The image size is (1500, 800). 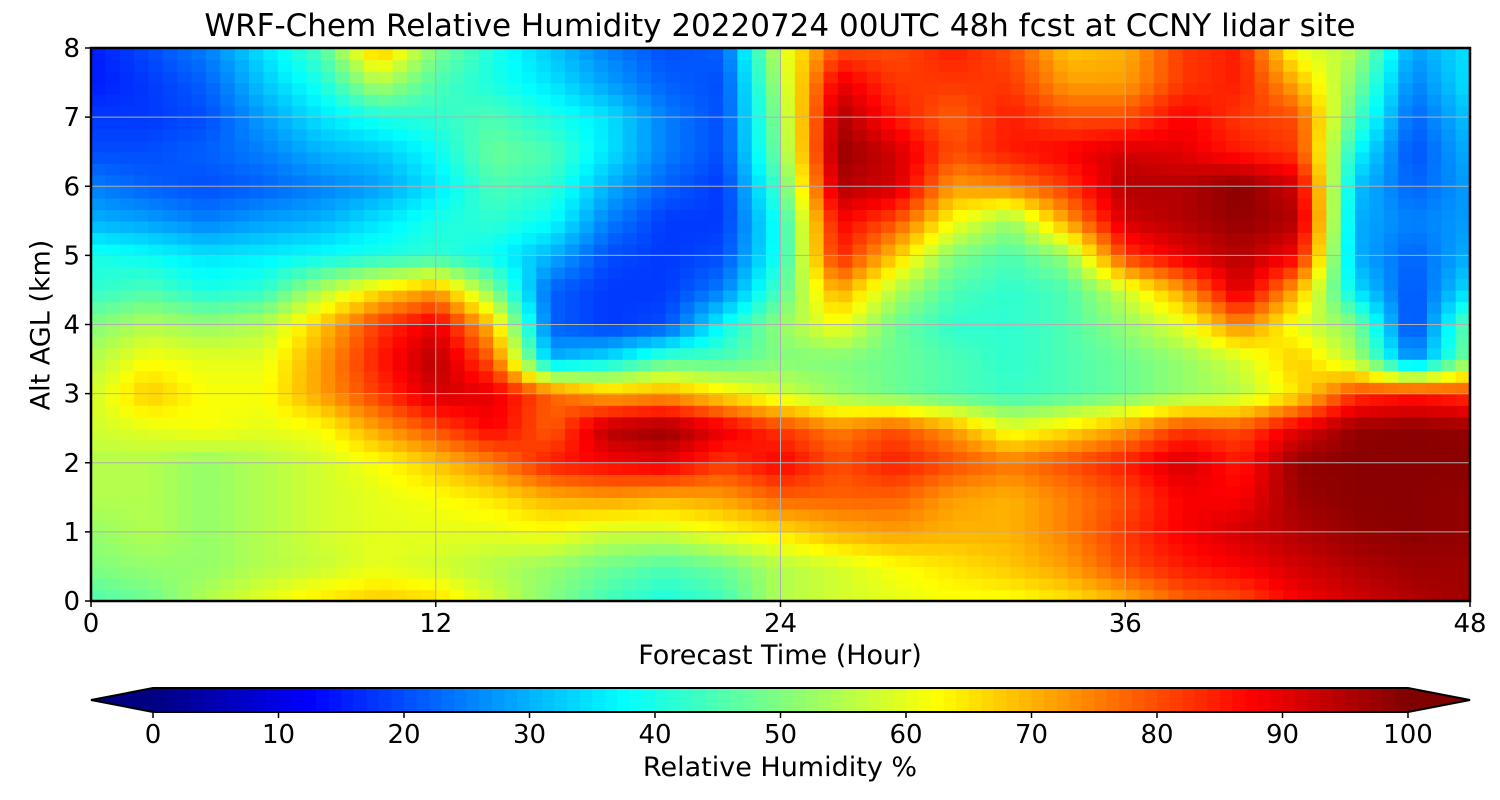 What do you see at coordinates (122, 700) in the screenshot?
I see `colorbar-extend-min` at bounding box center [122, 700].